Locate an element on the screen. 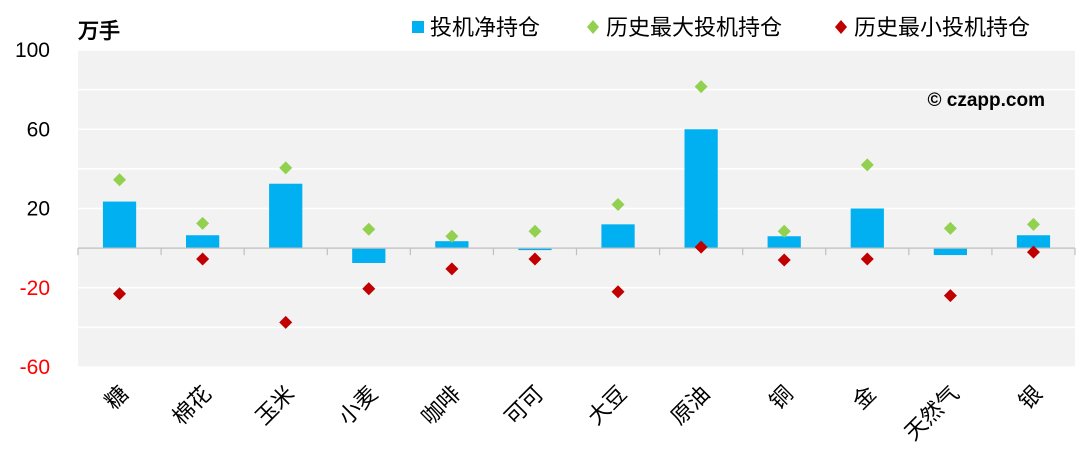  legend-label-min: 历史最小投机持仓 is located at coordinates (942, 28).